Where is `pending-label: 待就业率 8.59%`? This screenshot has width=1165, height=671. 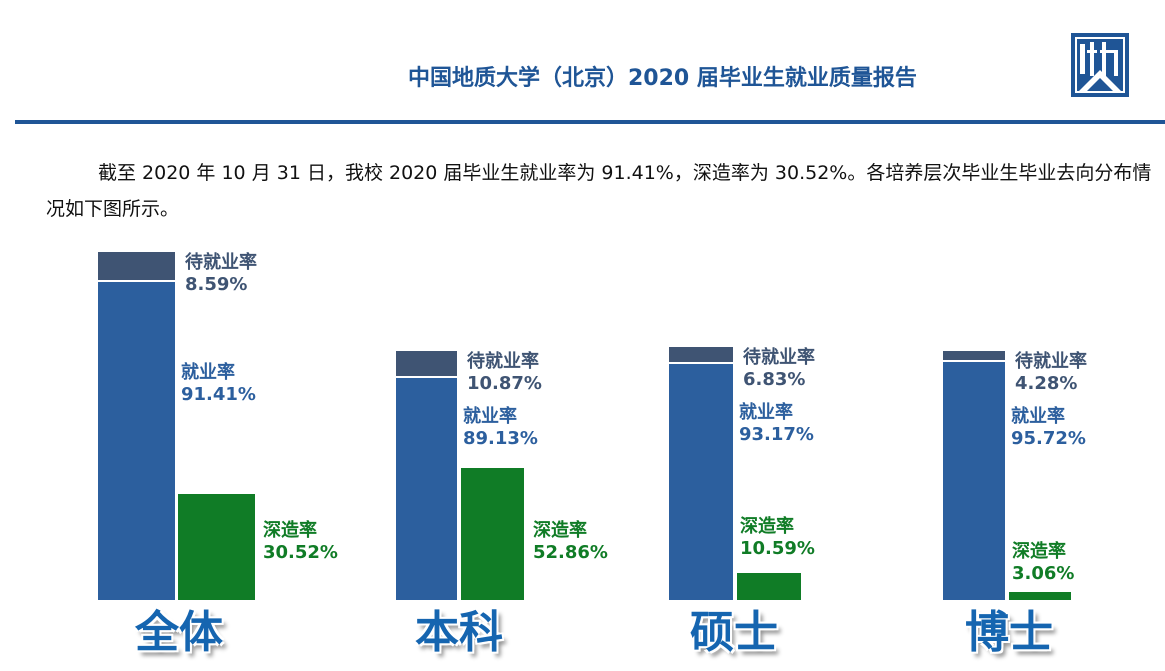 pending-label: 待就业率 8.59% is located at coordinates (221, 274).